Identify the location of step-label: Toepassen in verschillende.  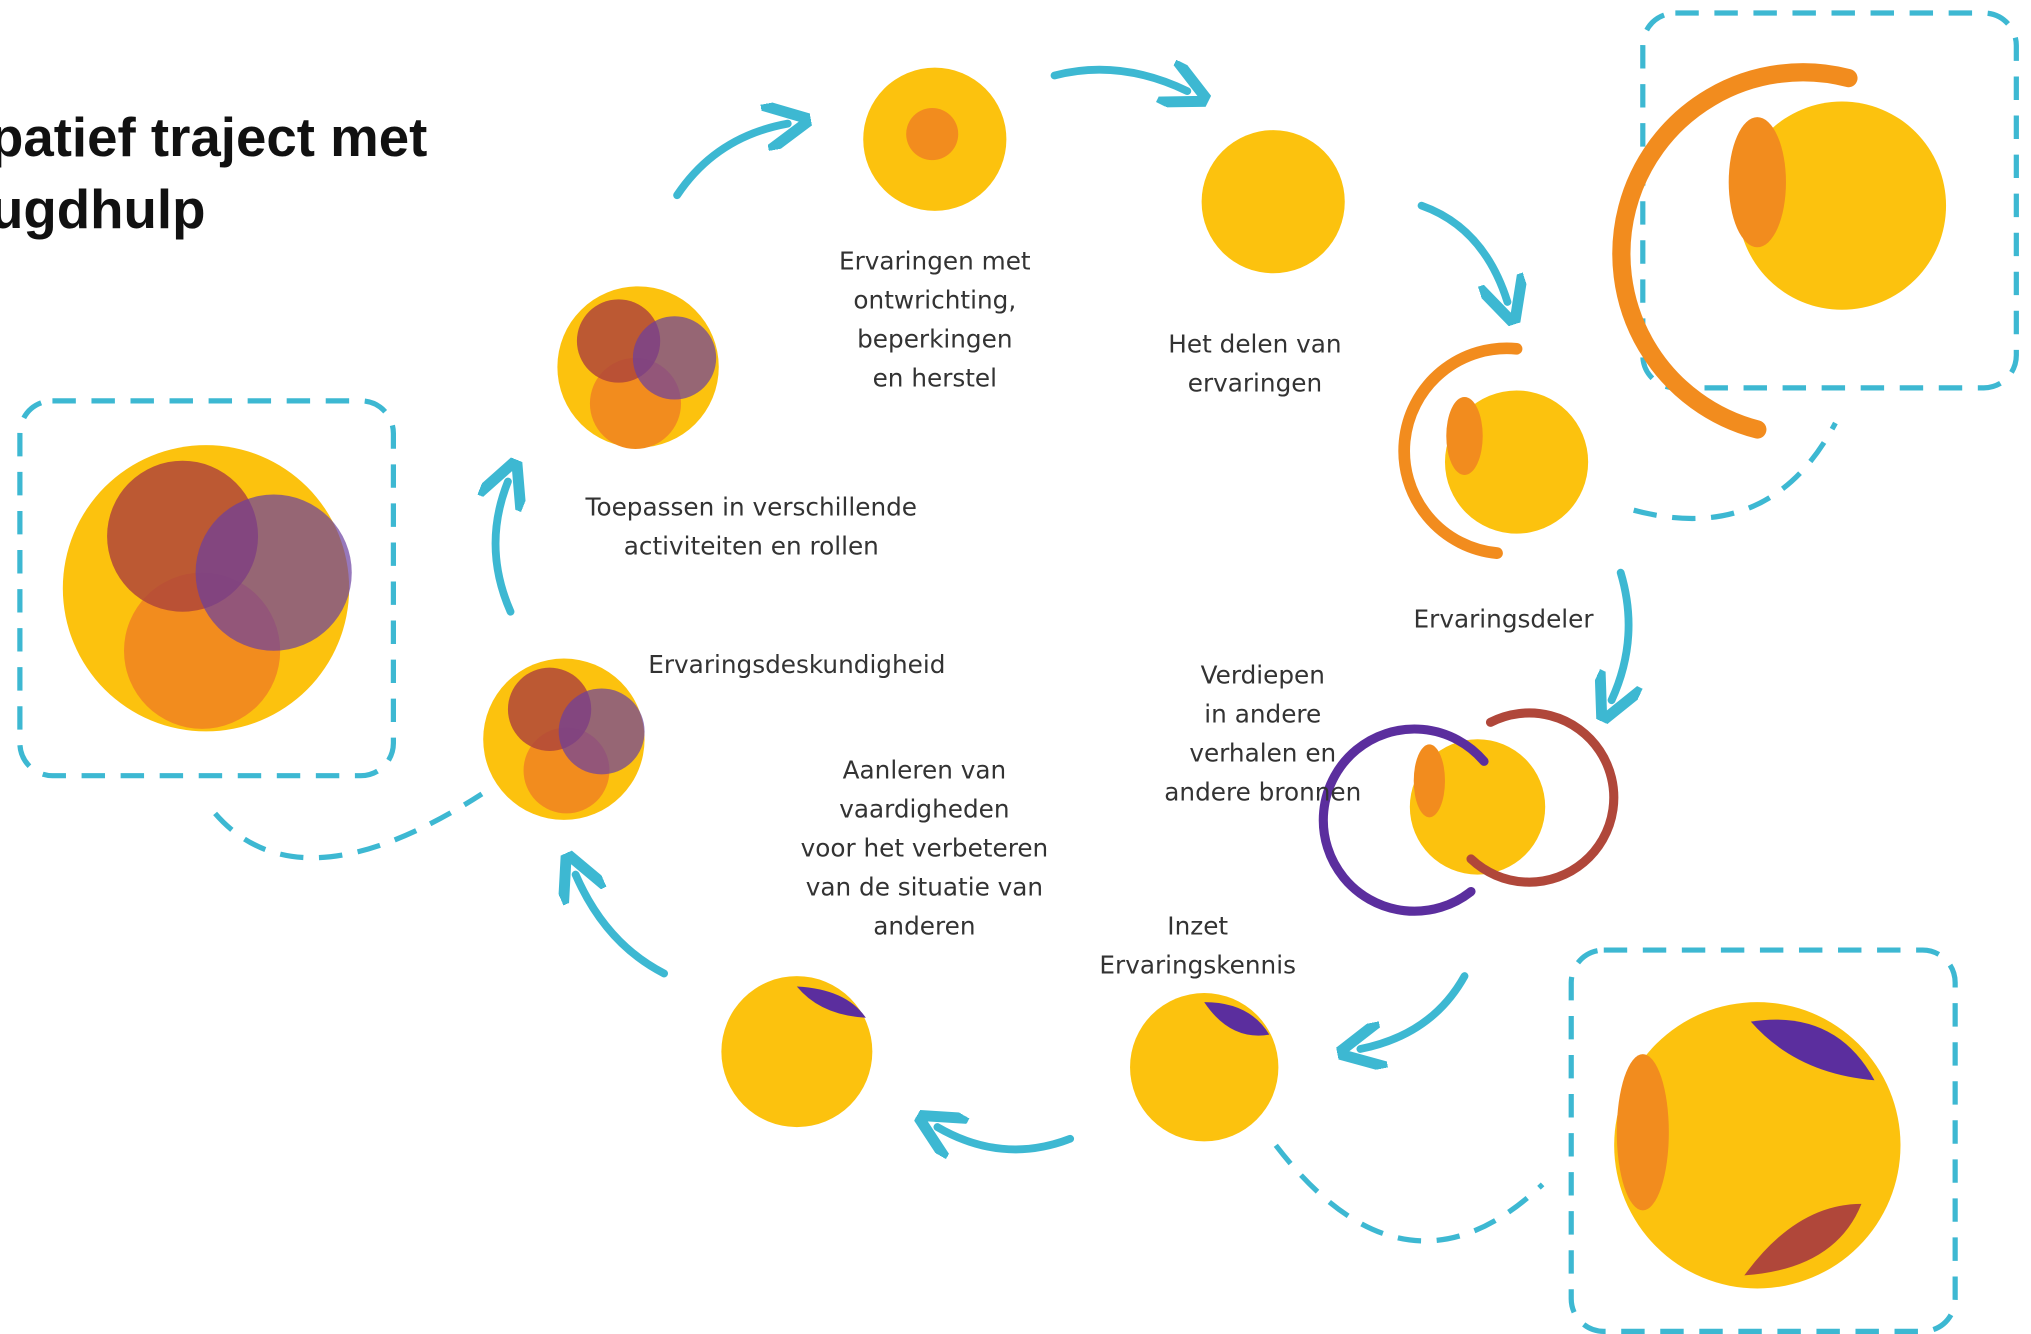
(751, 506).